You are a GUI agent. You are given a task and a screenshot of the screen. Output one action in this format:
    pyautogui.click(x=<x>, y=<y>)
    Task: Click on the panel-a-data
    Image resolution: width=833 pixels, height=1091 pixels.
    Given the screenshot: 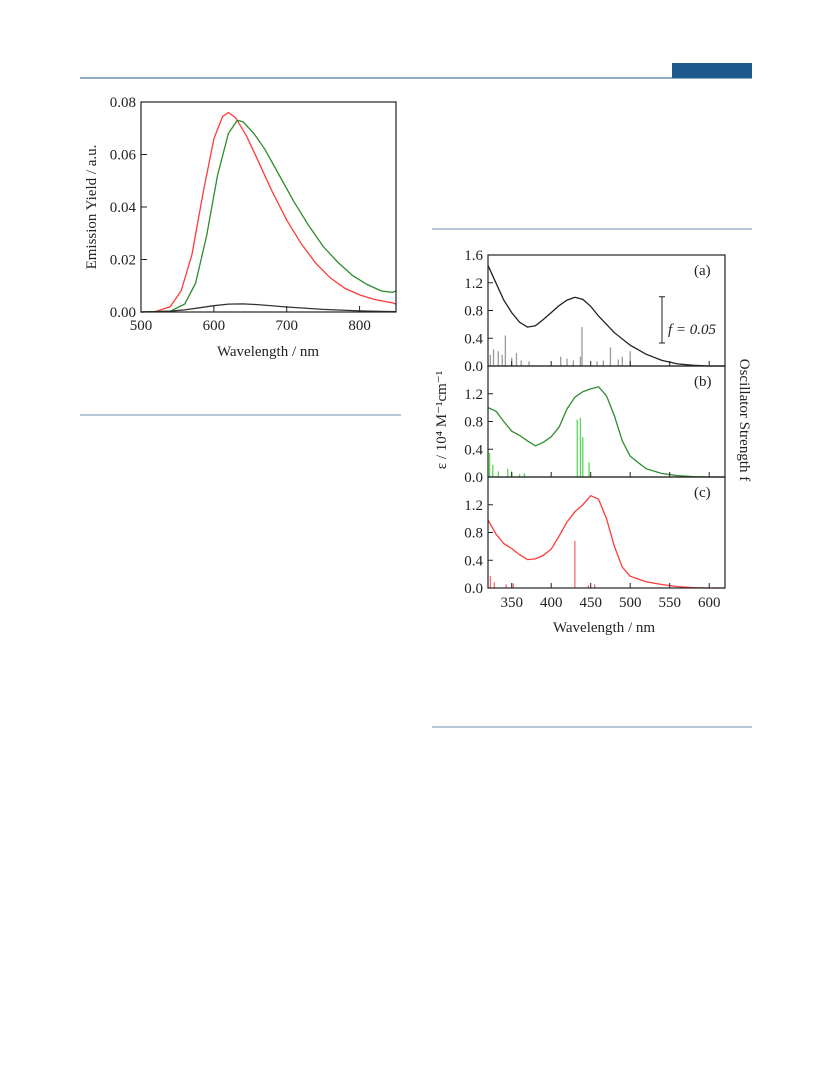 What is the action you would take?
    pyautogui.click(x=606, y=316)
    